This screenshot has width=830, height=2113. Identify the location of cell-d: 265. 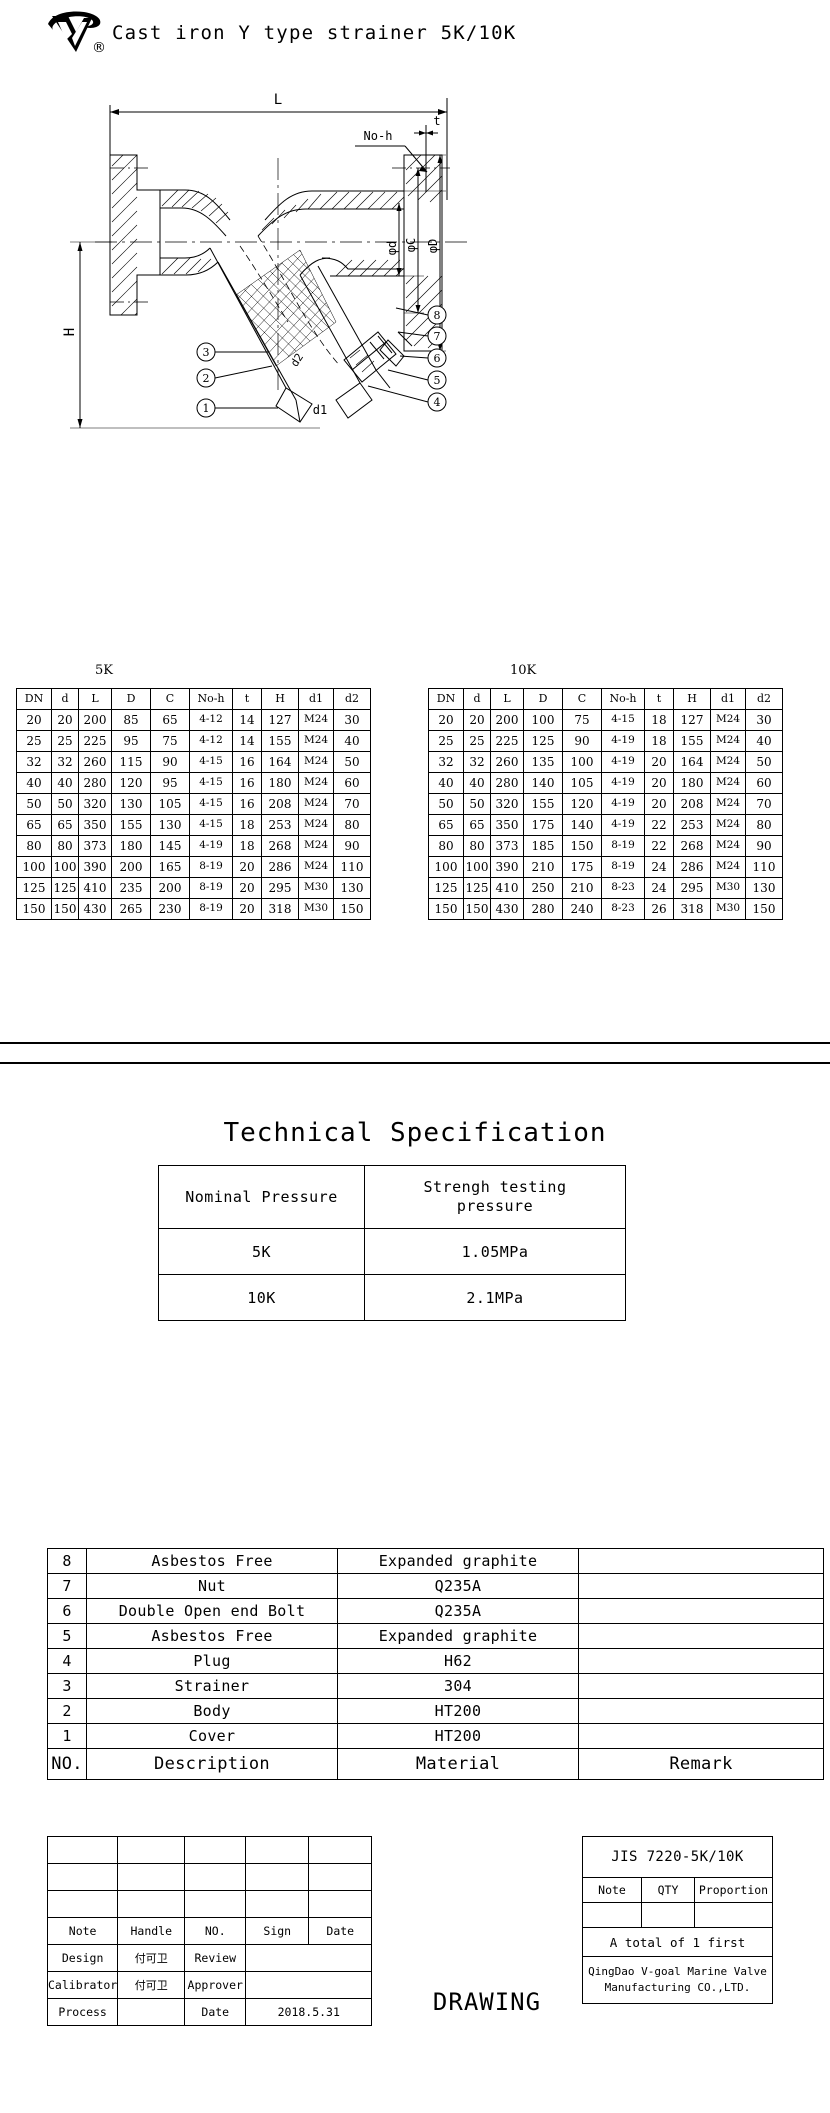
(131, 909).